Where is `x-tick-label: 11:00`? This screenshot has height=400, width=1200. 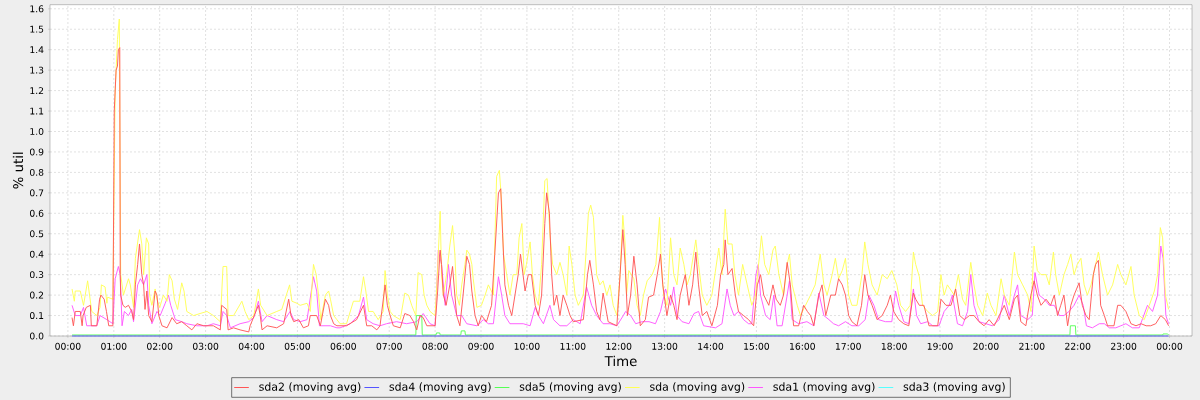
x-tick-label: 11:00 is located at coordinates (573, 346).